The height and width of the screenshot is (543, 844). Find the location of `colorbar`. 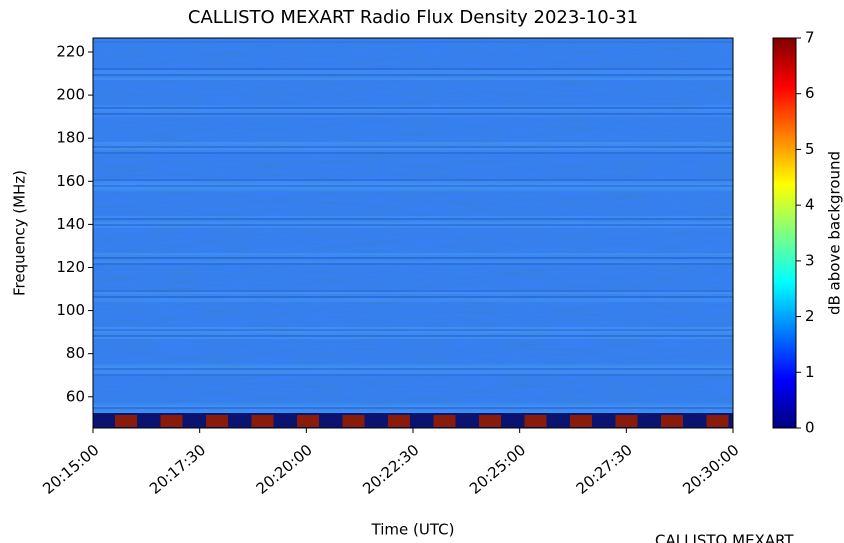

colorbar is located at coordinates (784, 233).